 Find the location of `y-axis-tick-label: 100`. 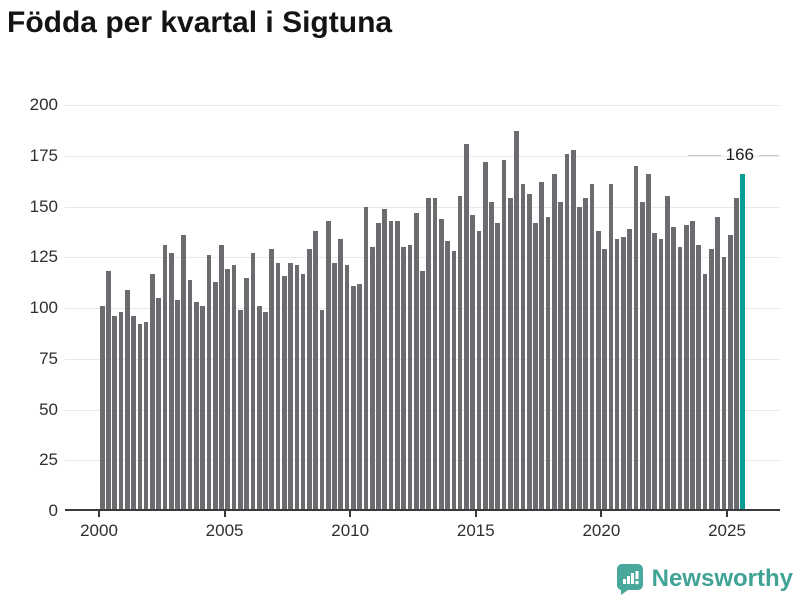

y-axis-tick-label: 100 is located at coordinates (43, 307).